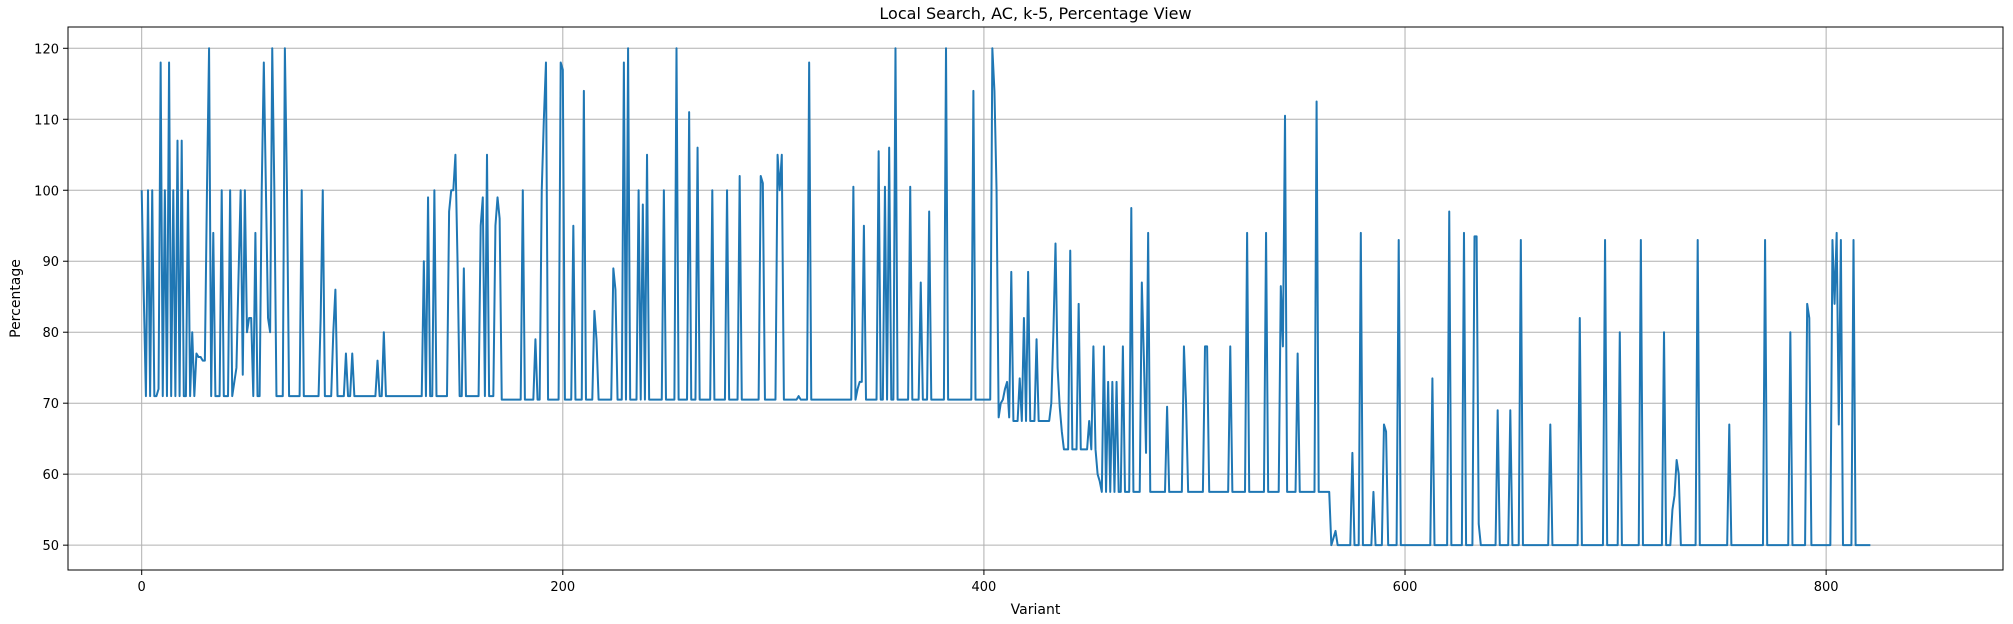 This screenshot has width=2013, height=624. What do you see at coordinates (50, 404) in the screenshot?
I see `y-tick-label: 70` at bounding box center [50, 404].